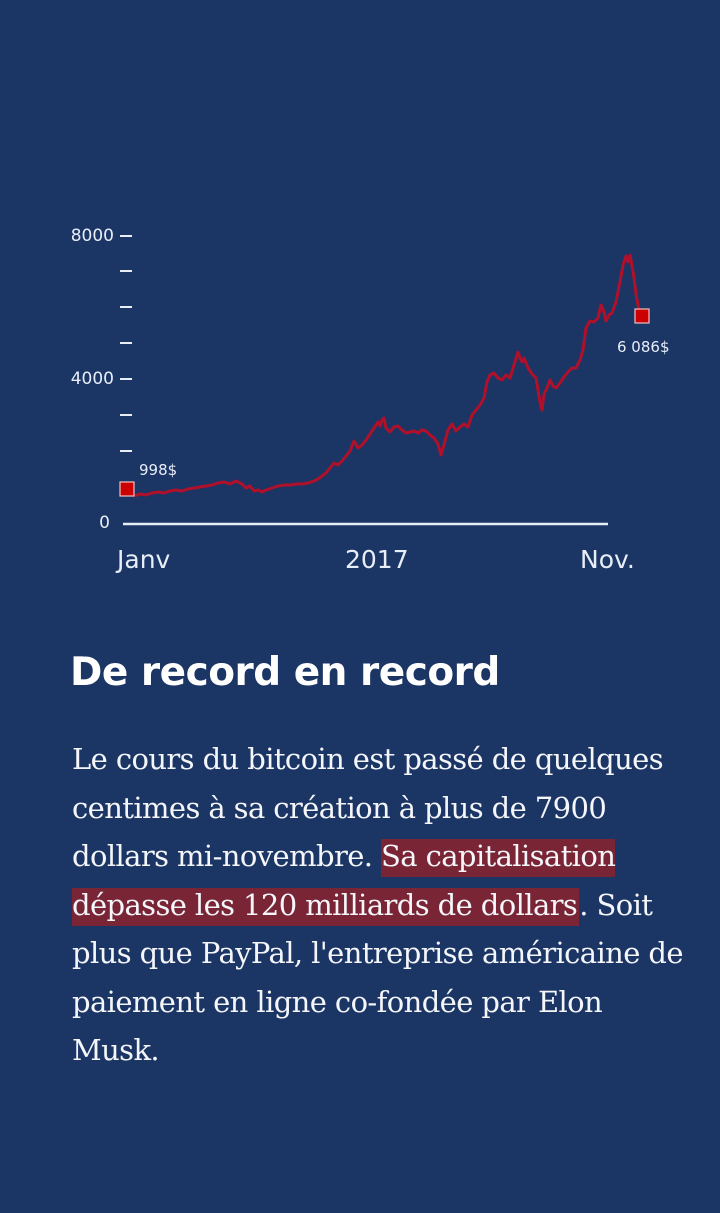 This screenshot has width=720, height=1213. I want to click on x-label-2017: 2017, so click(377, 559).